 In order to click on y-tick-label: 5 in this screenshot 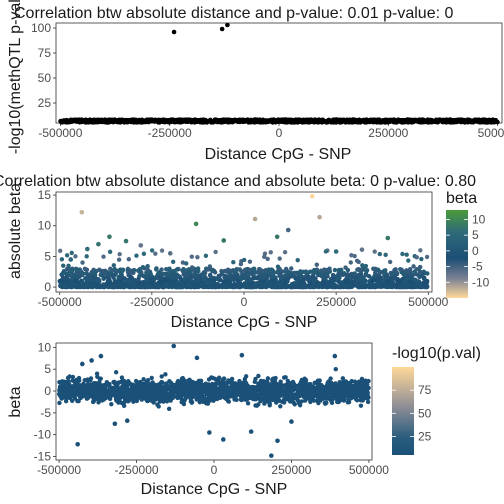, I will do `click(47, 256)`.